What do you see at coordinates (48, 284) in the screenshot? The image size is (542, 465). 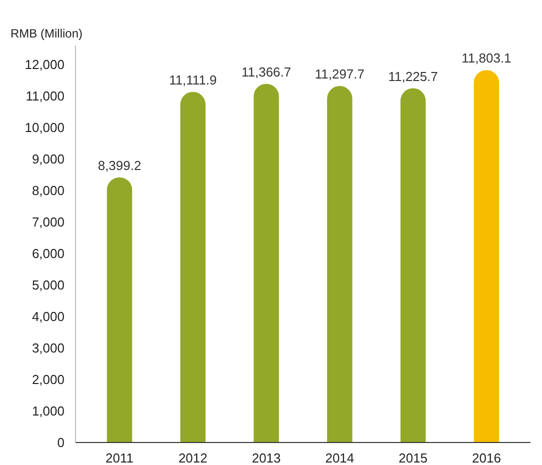 I see `y-tick-label: 5,000` at bounding box center [48, 284].